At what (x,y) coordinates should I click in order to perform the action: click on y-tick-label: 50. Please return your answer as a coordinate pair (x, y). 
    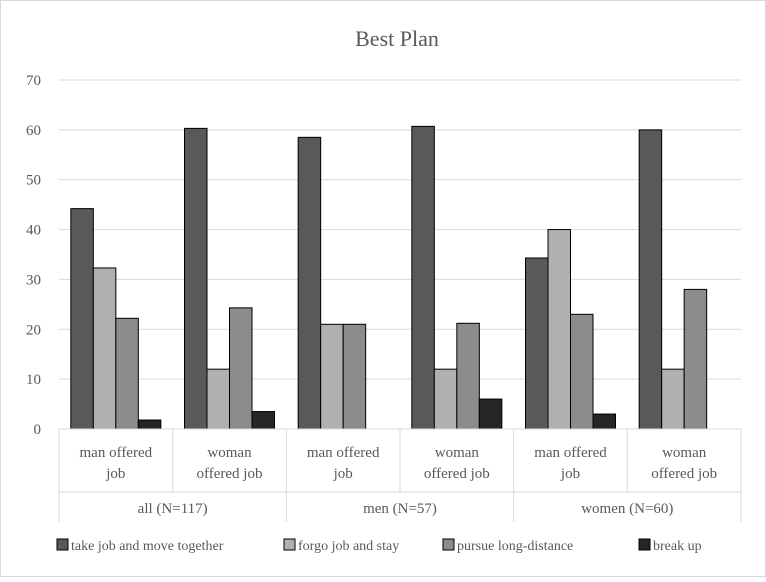
    Looking at the image, I should click on (33, 181).